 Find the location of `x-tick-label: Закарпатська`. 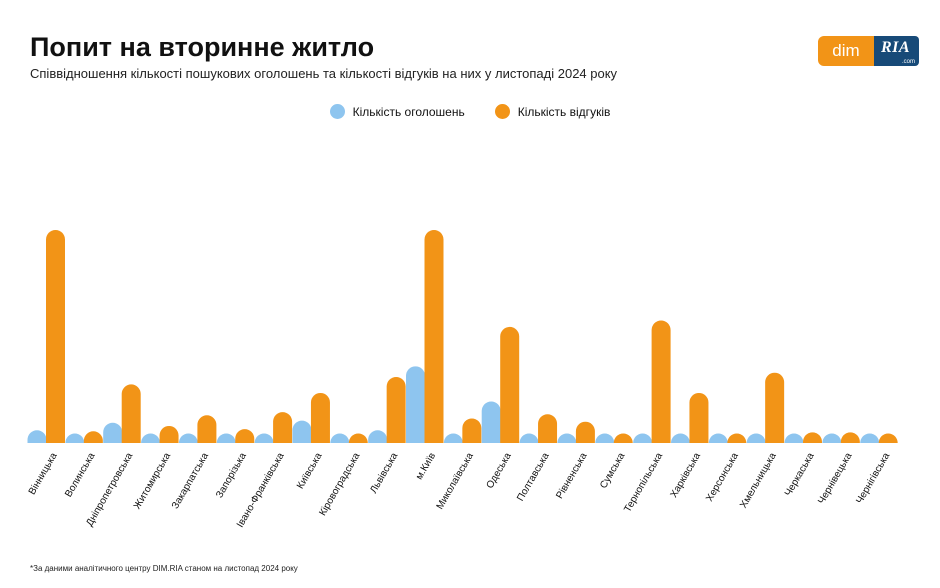

x-tick-label: Закарпатська is located at coordinates (190, 481).